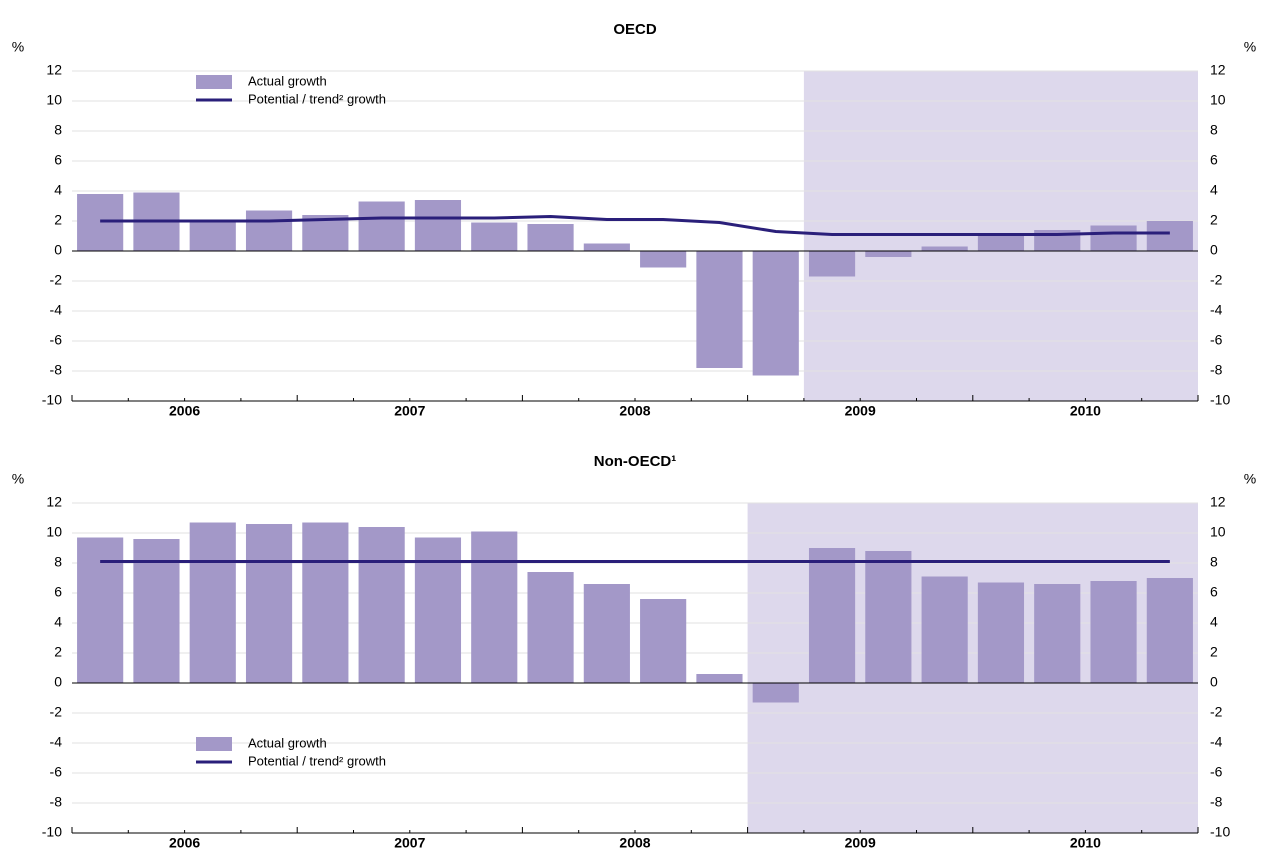  Describe the element at coordinates (635, 461) in the screenshot. I see `chart-title: Non-OECD¹` at that location.